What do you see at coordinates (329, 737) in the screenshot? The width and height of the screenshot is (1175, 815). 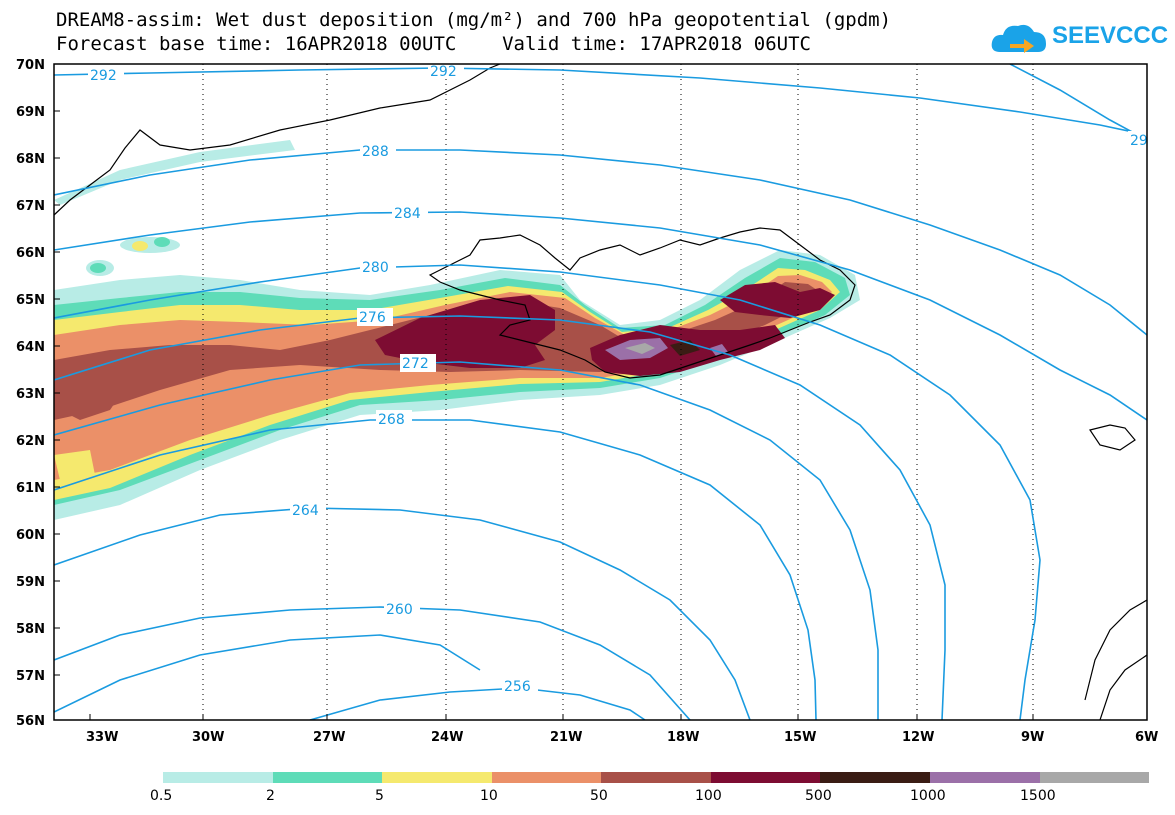 I see `lon-label: 27W` at bounding box center [329, 737].